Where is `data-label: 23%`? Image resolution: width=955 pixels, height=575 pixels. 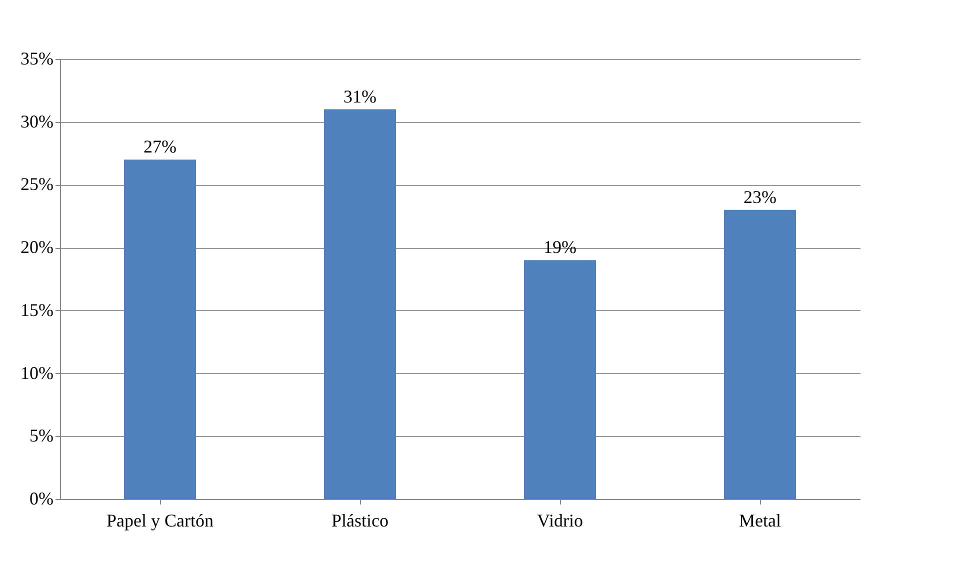
data-label: 23% is located at coordinates (760, 196).